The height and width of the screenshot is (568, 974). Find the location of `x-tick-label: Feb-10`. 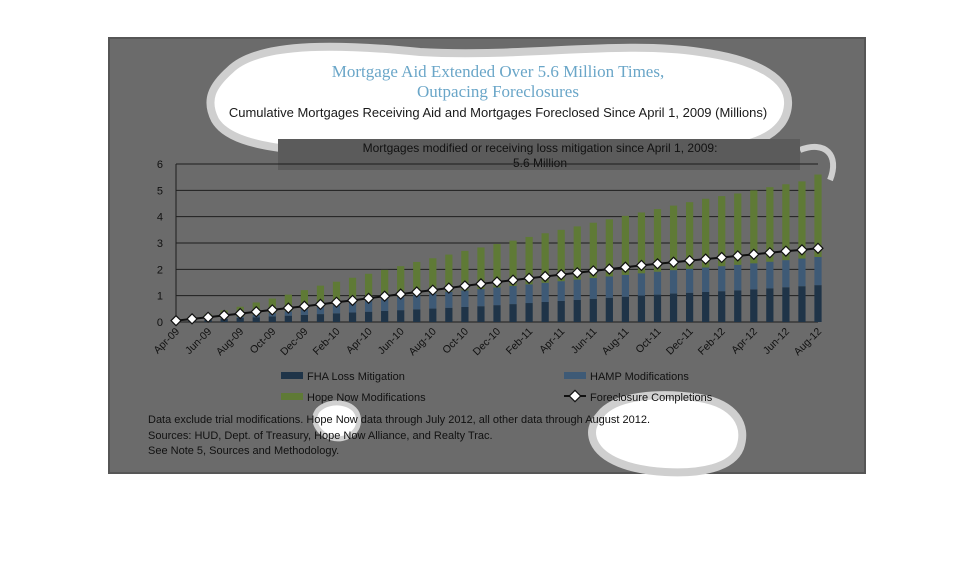

x-tick-label: Feb-10 is located at coordinates (327, 342).